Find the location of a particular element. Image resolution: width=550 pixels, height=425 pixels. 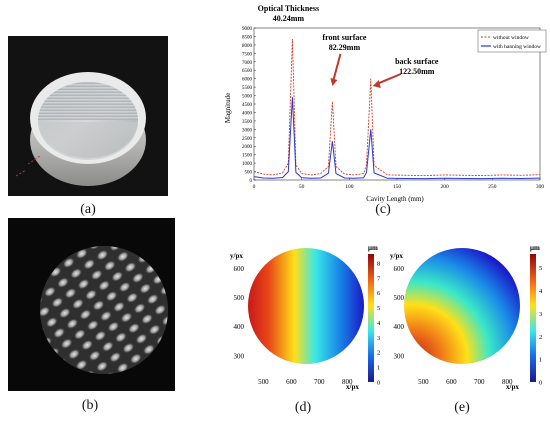

y-tick-label: 4000 is located at coordinates (247, 113).